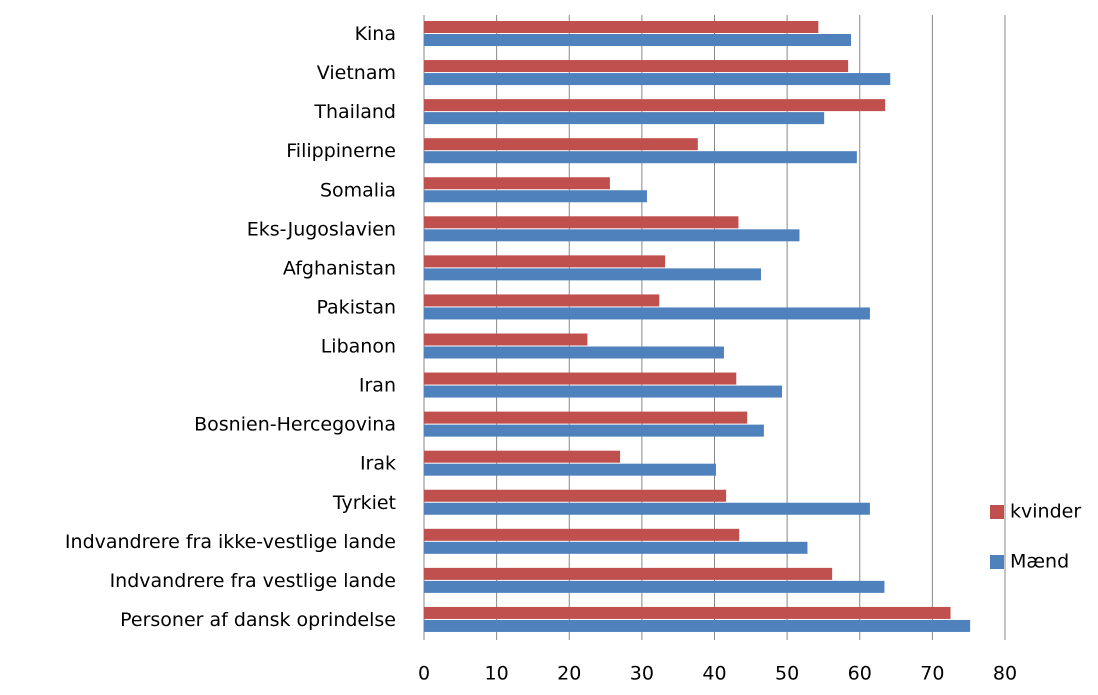  Describe the element at coordinates (378, 464) in the screenshot. I see `y-tick-label: Irak` at that location.